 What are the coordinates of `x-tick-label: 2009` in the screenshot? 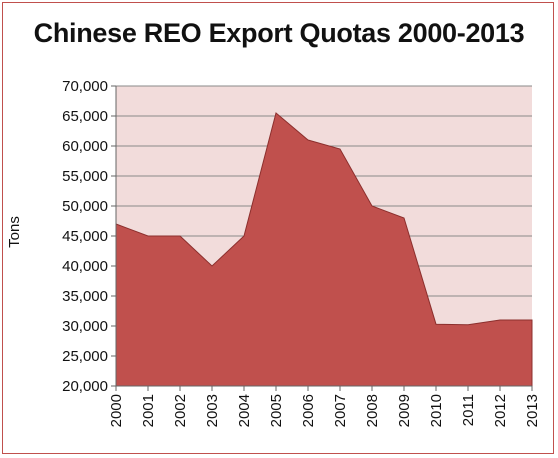 It's located at (404, 410).